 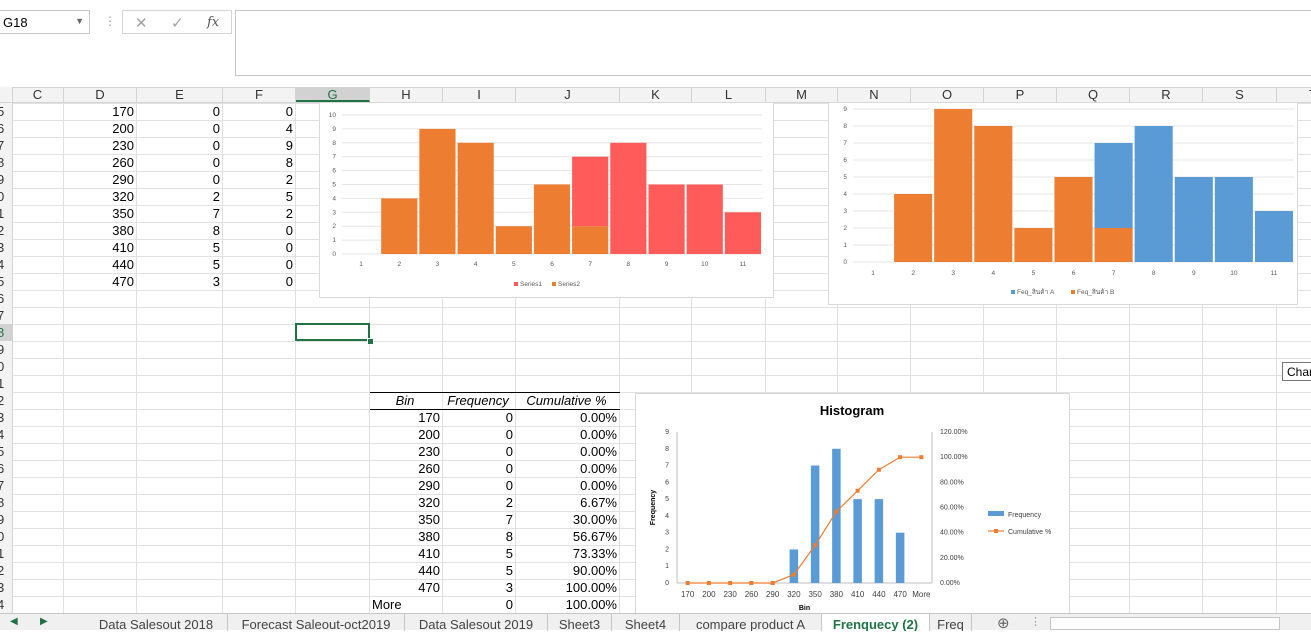 I want to click on column-header-m: M, so click(x=802, y=94).